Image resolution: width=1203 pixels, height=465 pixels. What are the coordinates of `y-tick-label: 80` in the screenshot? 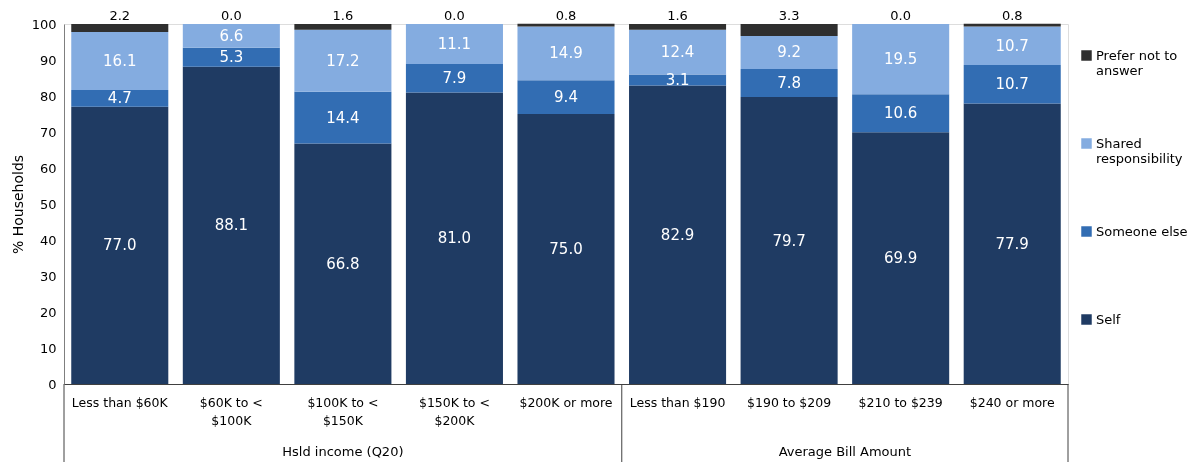 It's located at (48, 96).